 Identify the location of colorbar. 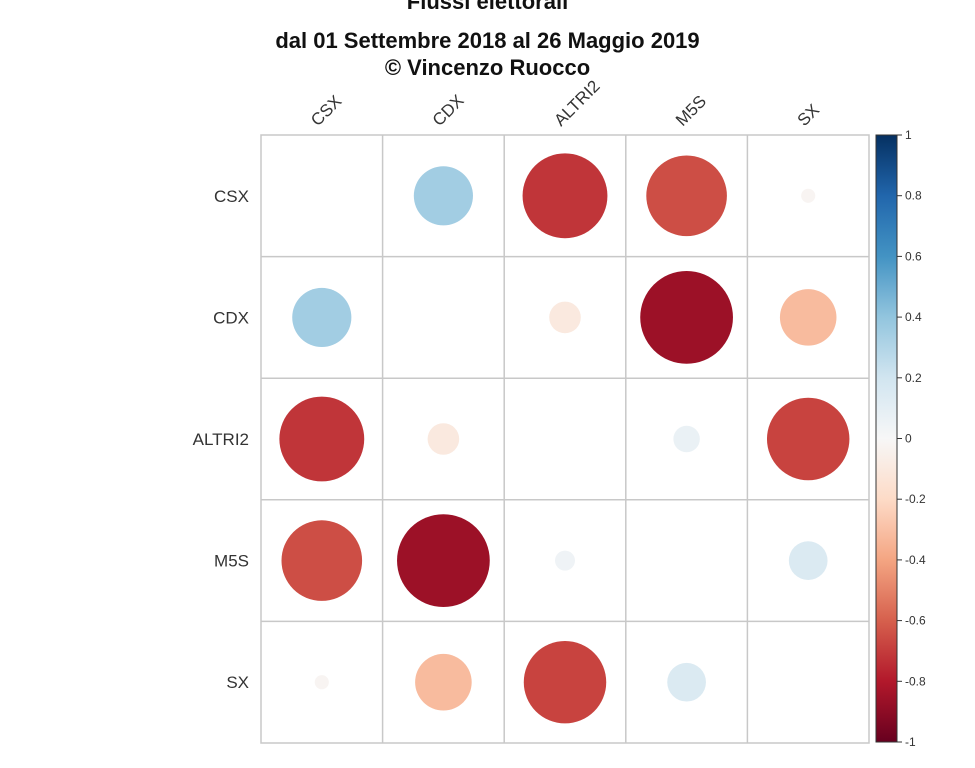
(886, 438).